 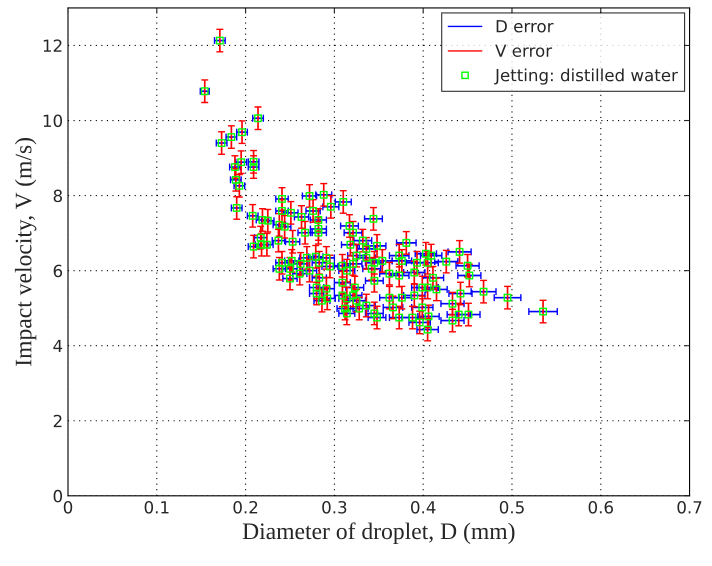 What do you see at coordinates (512, 507) in the screenshot?
I see `x-tick-label: 0.5` at bounding box center [512, 507].